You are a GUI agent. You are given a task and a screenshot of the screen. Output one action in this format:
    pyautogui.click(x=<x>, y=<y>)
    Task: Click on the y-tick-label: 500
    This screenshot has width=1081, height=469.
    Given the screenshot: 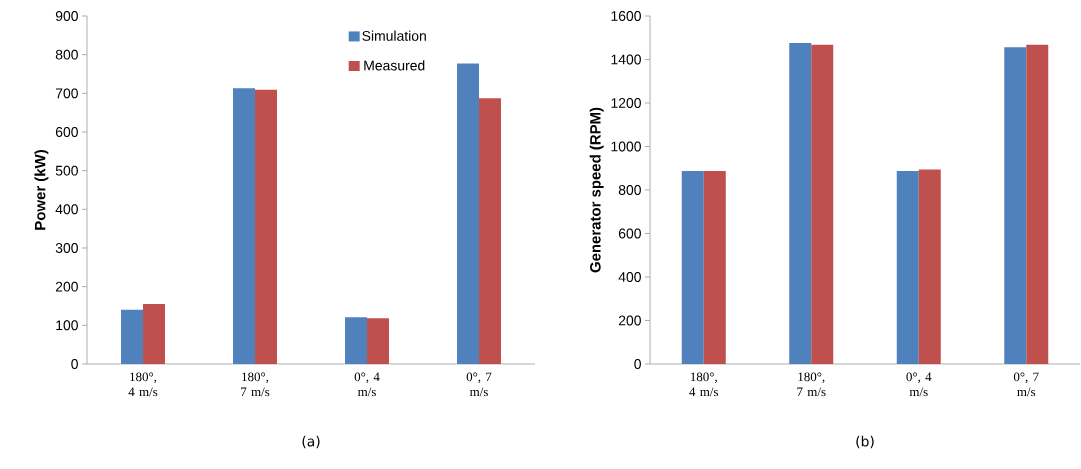 What is the action you would take?
    pyautogui.click(x=66, y=170)
    